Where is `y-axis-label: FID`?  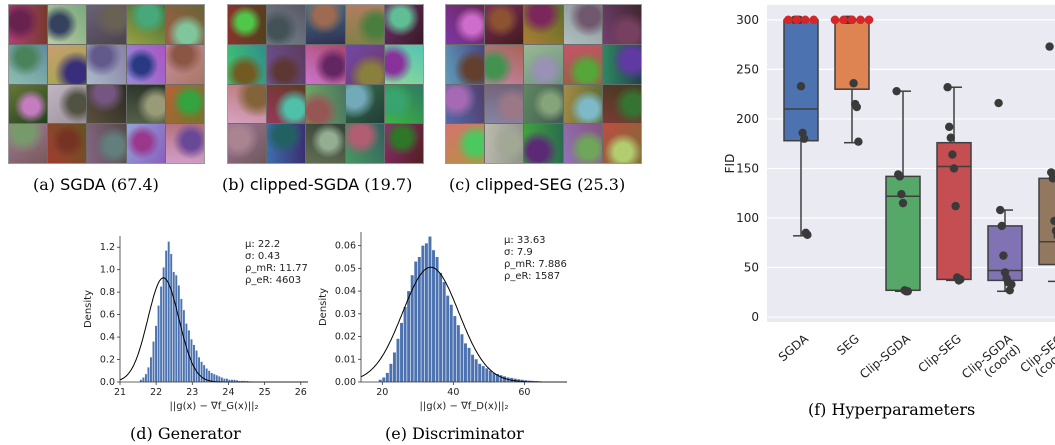 y-axis-label: FID is located at coordinates (730, 164).